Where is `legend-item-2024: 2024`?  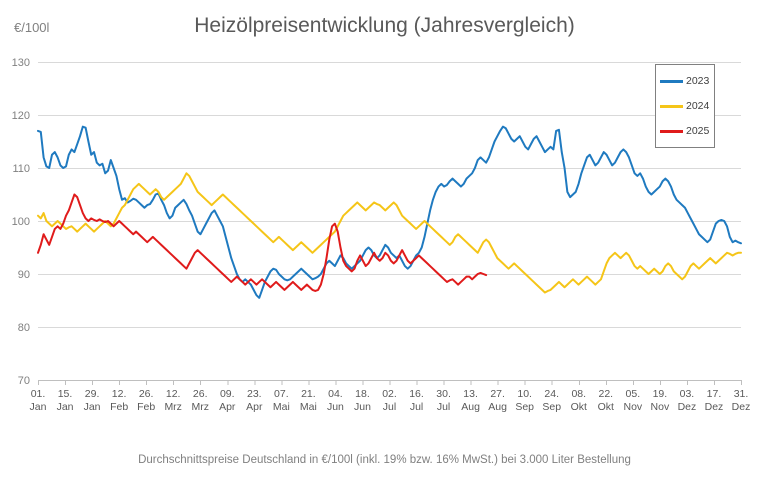 legend-item-2024: 2024 is located at coordinates (687, 106).